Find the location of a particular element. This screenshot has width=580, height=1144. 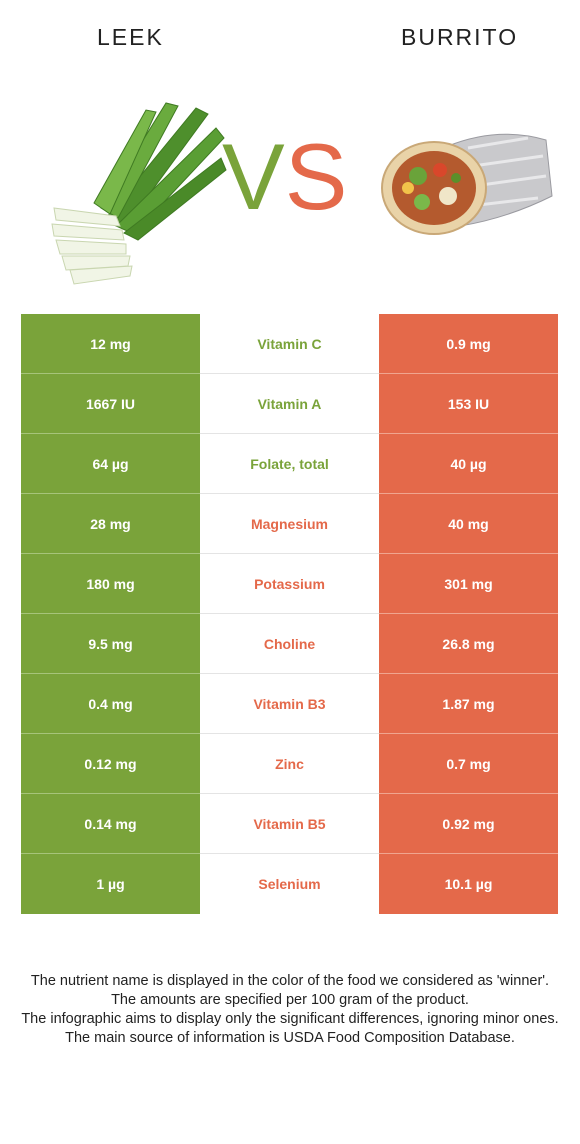

nutrient-name: Vitamin C is located at coordinates (289, 344).